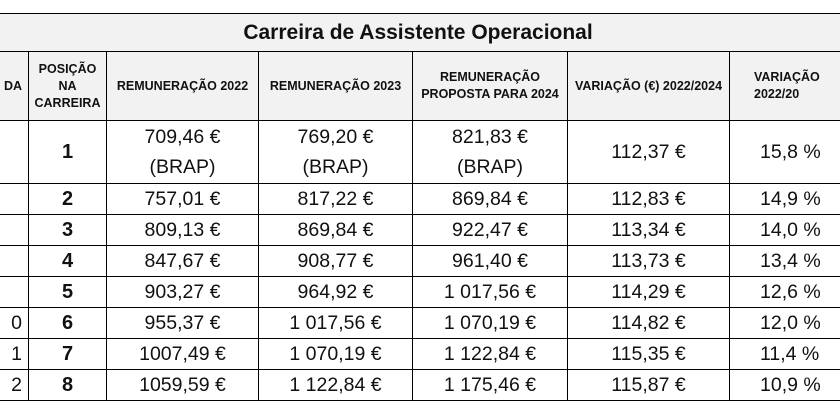  I want to click on variation-pct-cell: 15,8 %, so click(784, 152).